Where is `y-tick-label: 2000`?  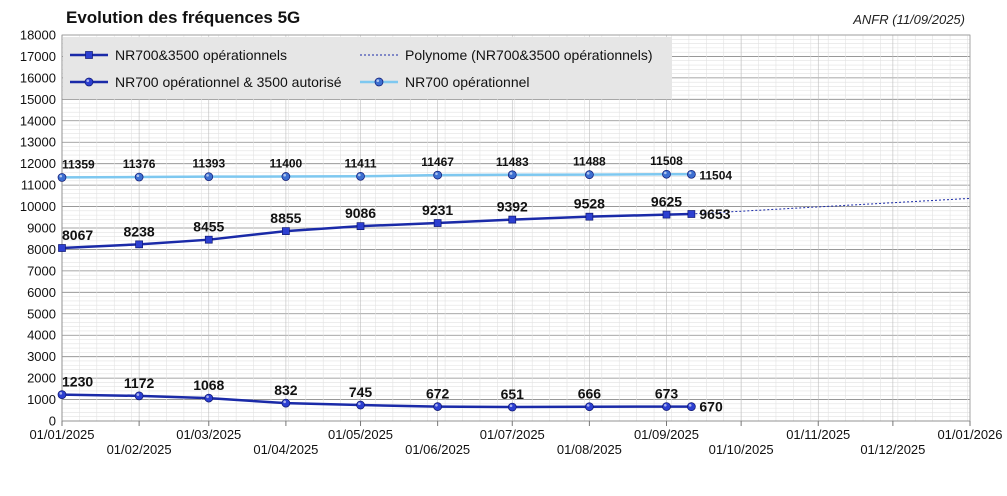
y-tick-label: 2000 is located at coordinates (41, 378).